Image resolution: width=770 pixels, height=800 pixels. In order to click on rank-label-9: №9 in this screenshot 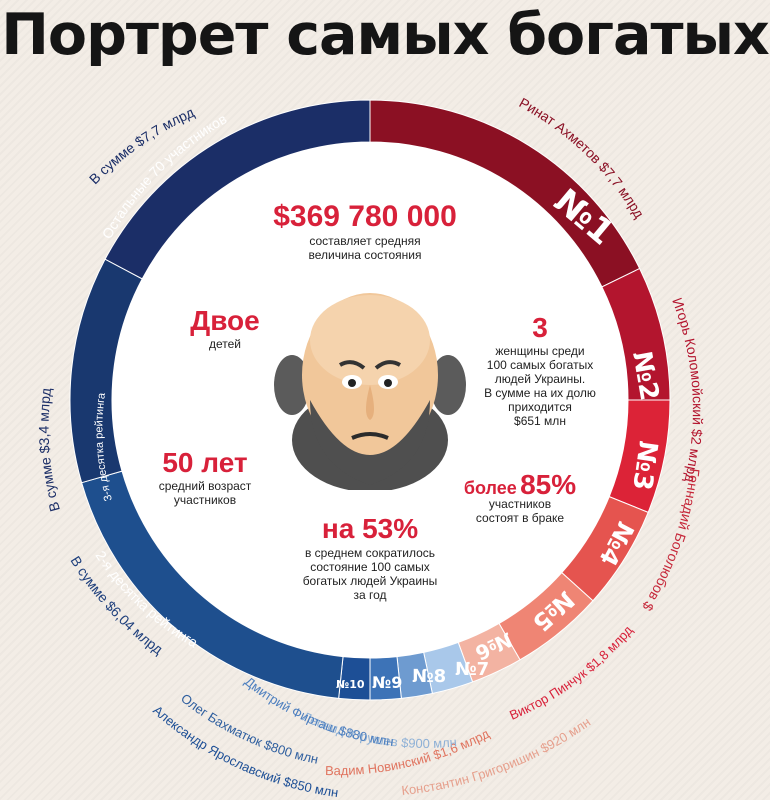, I will do `click(387, 682)`.